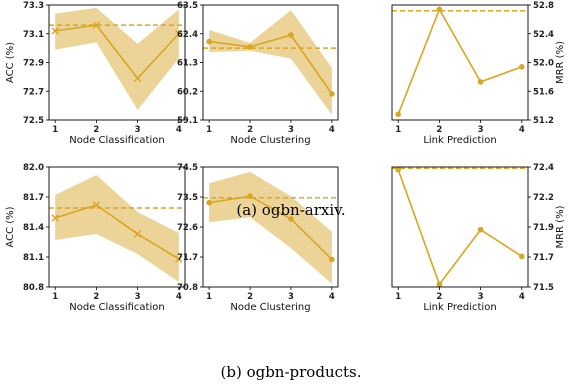  Describe the element at coordinates (33, 258) in the screenshot. I see `y-tick-label: 81.1` at that location.